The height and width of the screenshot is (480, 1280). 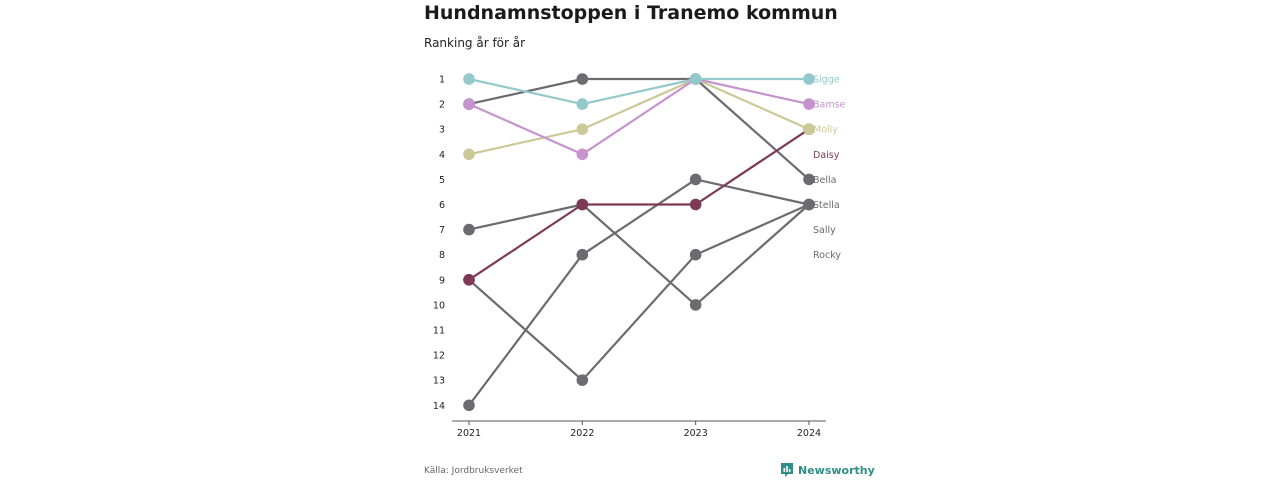 I want to click on series-label-daisy: Daisy, so click(x=826, y=155).